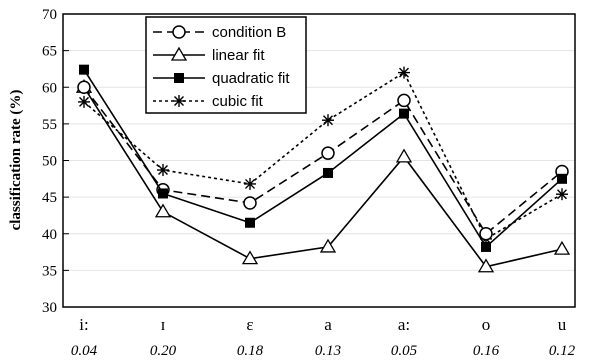 This screenshot has width=590, height=361. What do you see at coordinates (49, 88) in the screenshot?
I see `y-tick-label: 60` at bounding box center [49, 88].